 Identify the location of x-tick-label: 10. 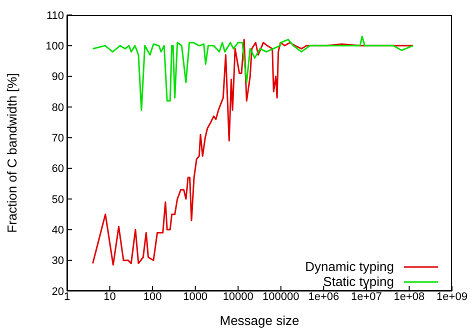
(110, 296).